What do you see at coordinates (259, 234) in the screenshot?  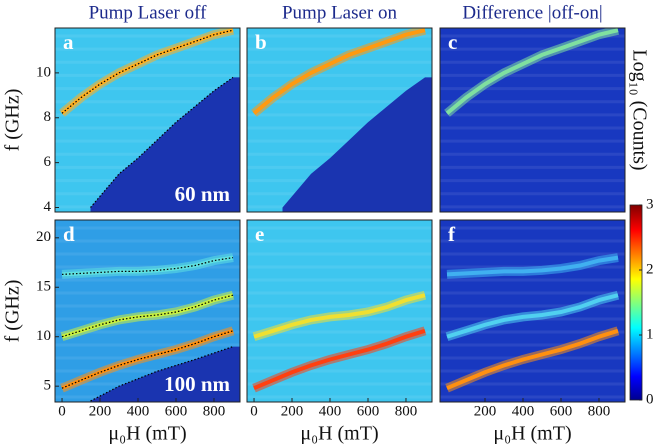 I see `panel-label: e` at bounding box center [259, 234].